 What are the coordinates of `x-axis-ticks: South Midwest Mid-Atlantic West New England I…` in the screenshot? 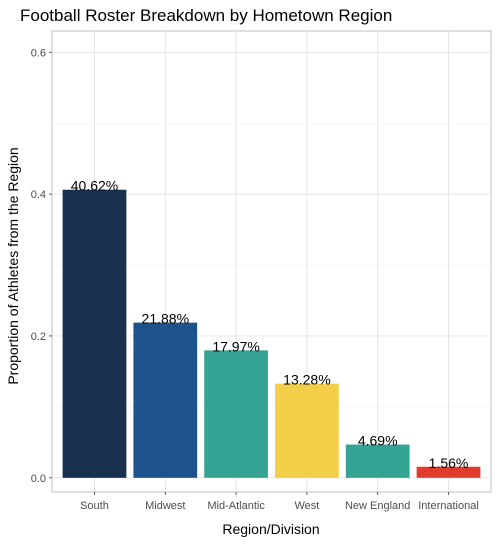 It's located at (279, 502).